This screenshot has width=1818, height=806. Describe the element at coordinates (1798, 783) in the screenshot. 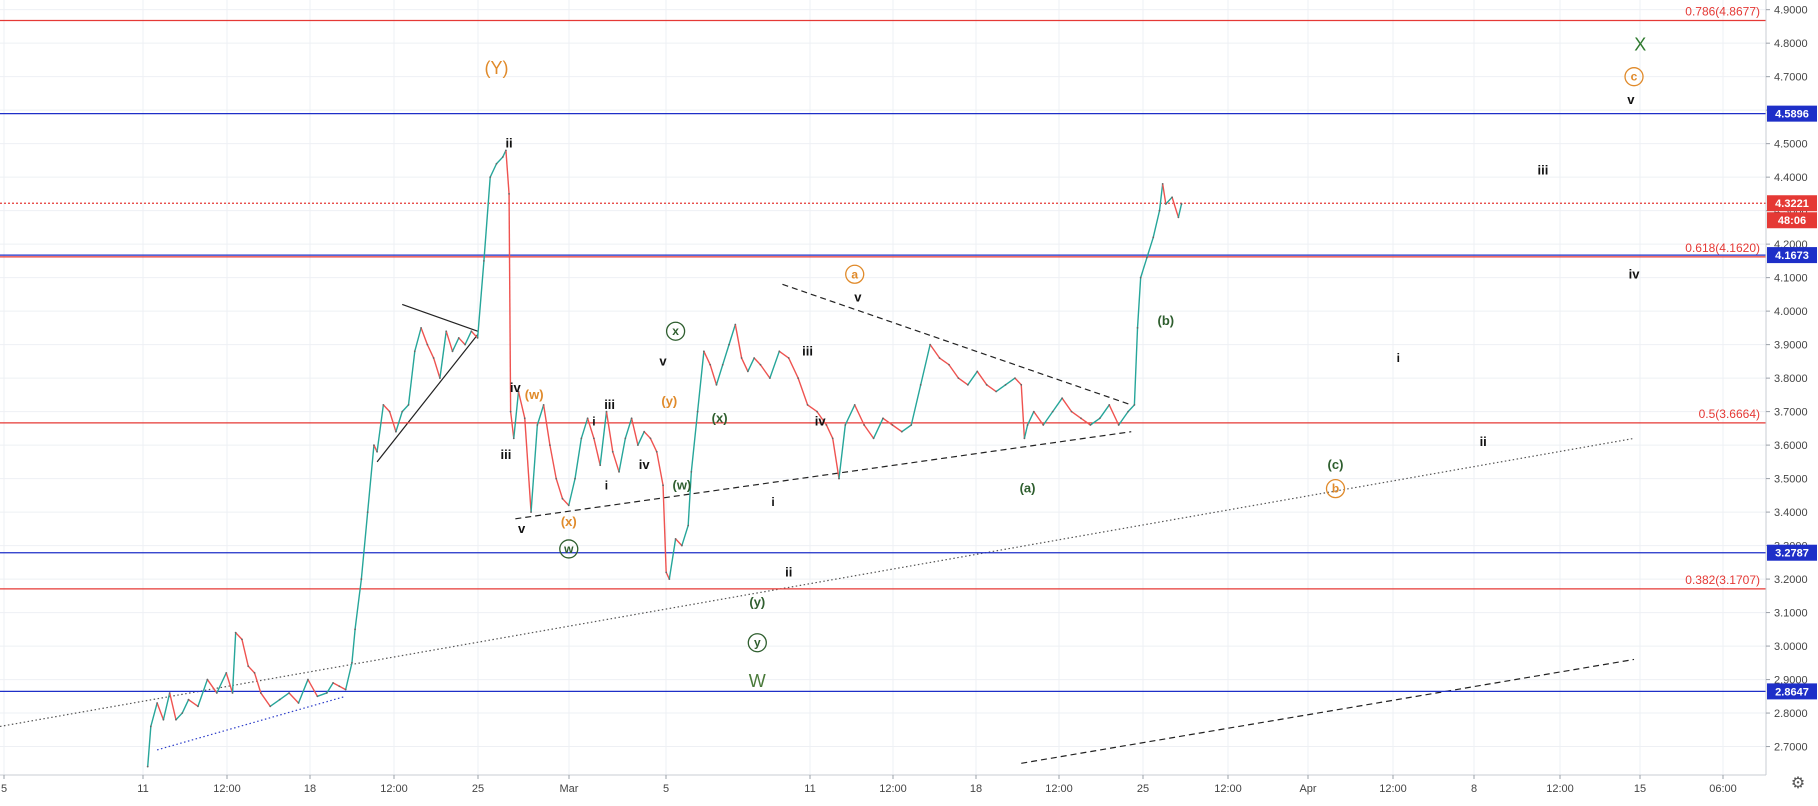

I see `settings-gear-icon: ⚙` at that location.